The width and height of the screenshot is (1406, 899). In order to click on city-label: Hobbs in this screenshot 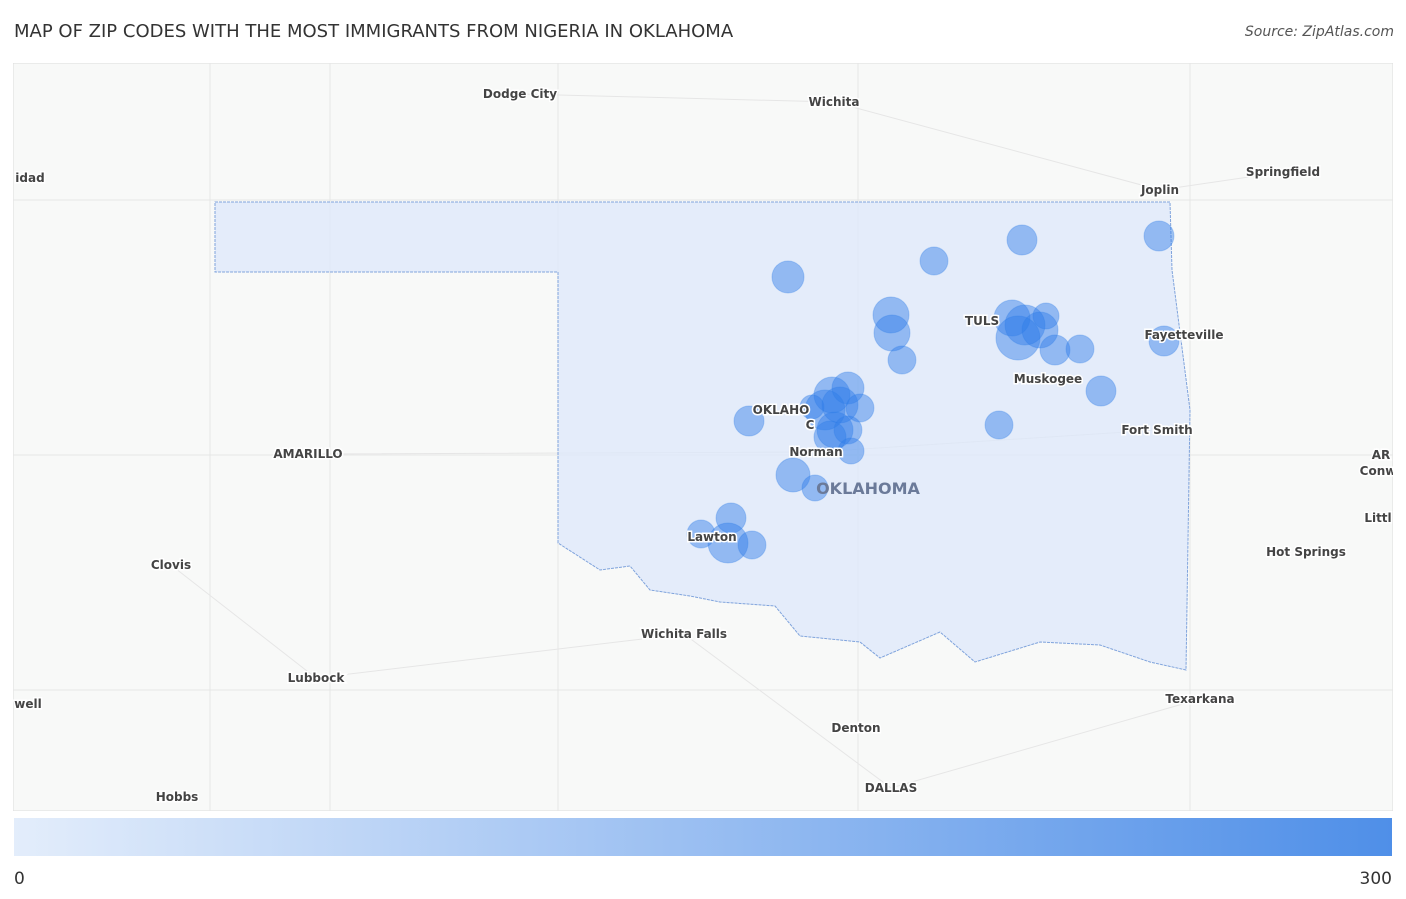, I will do `click(177, 797)`.